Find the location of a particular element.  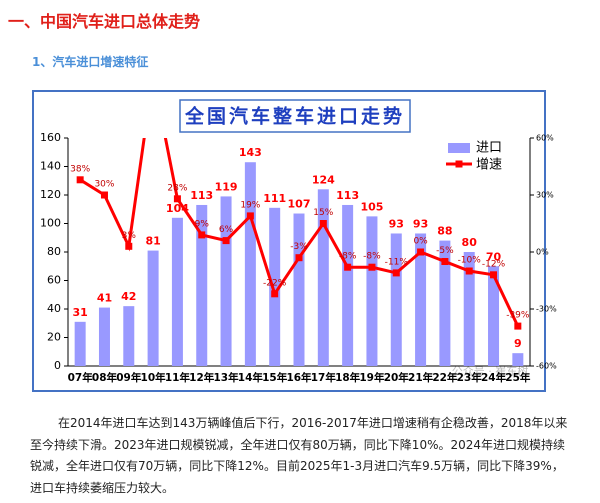

growth-value-label: 3% is located at coordinates (129, 236).